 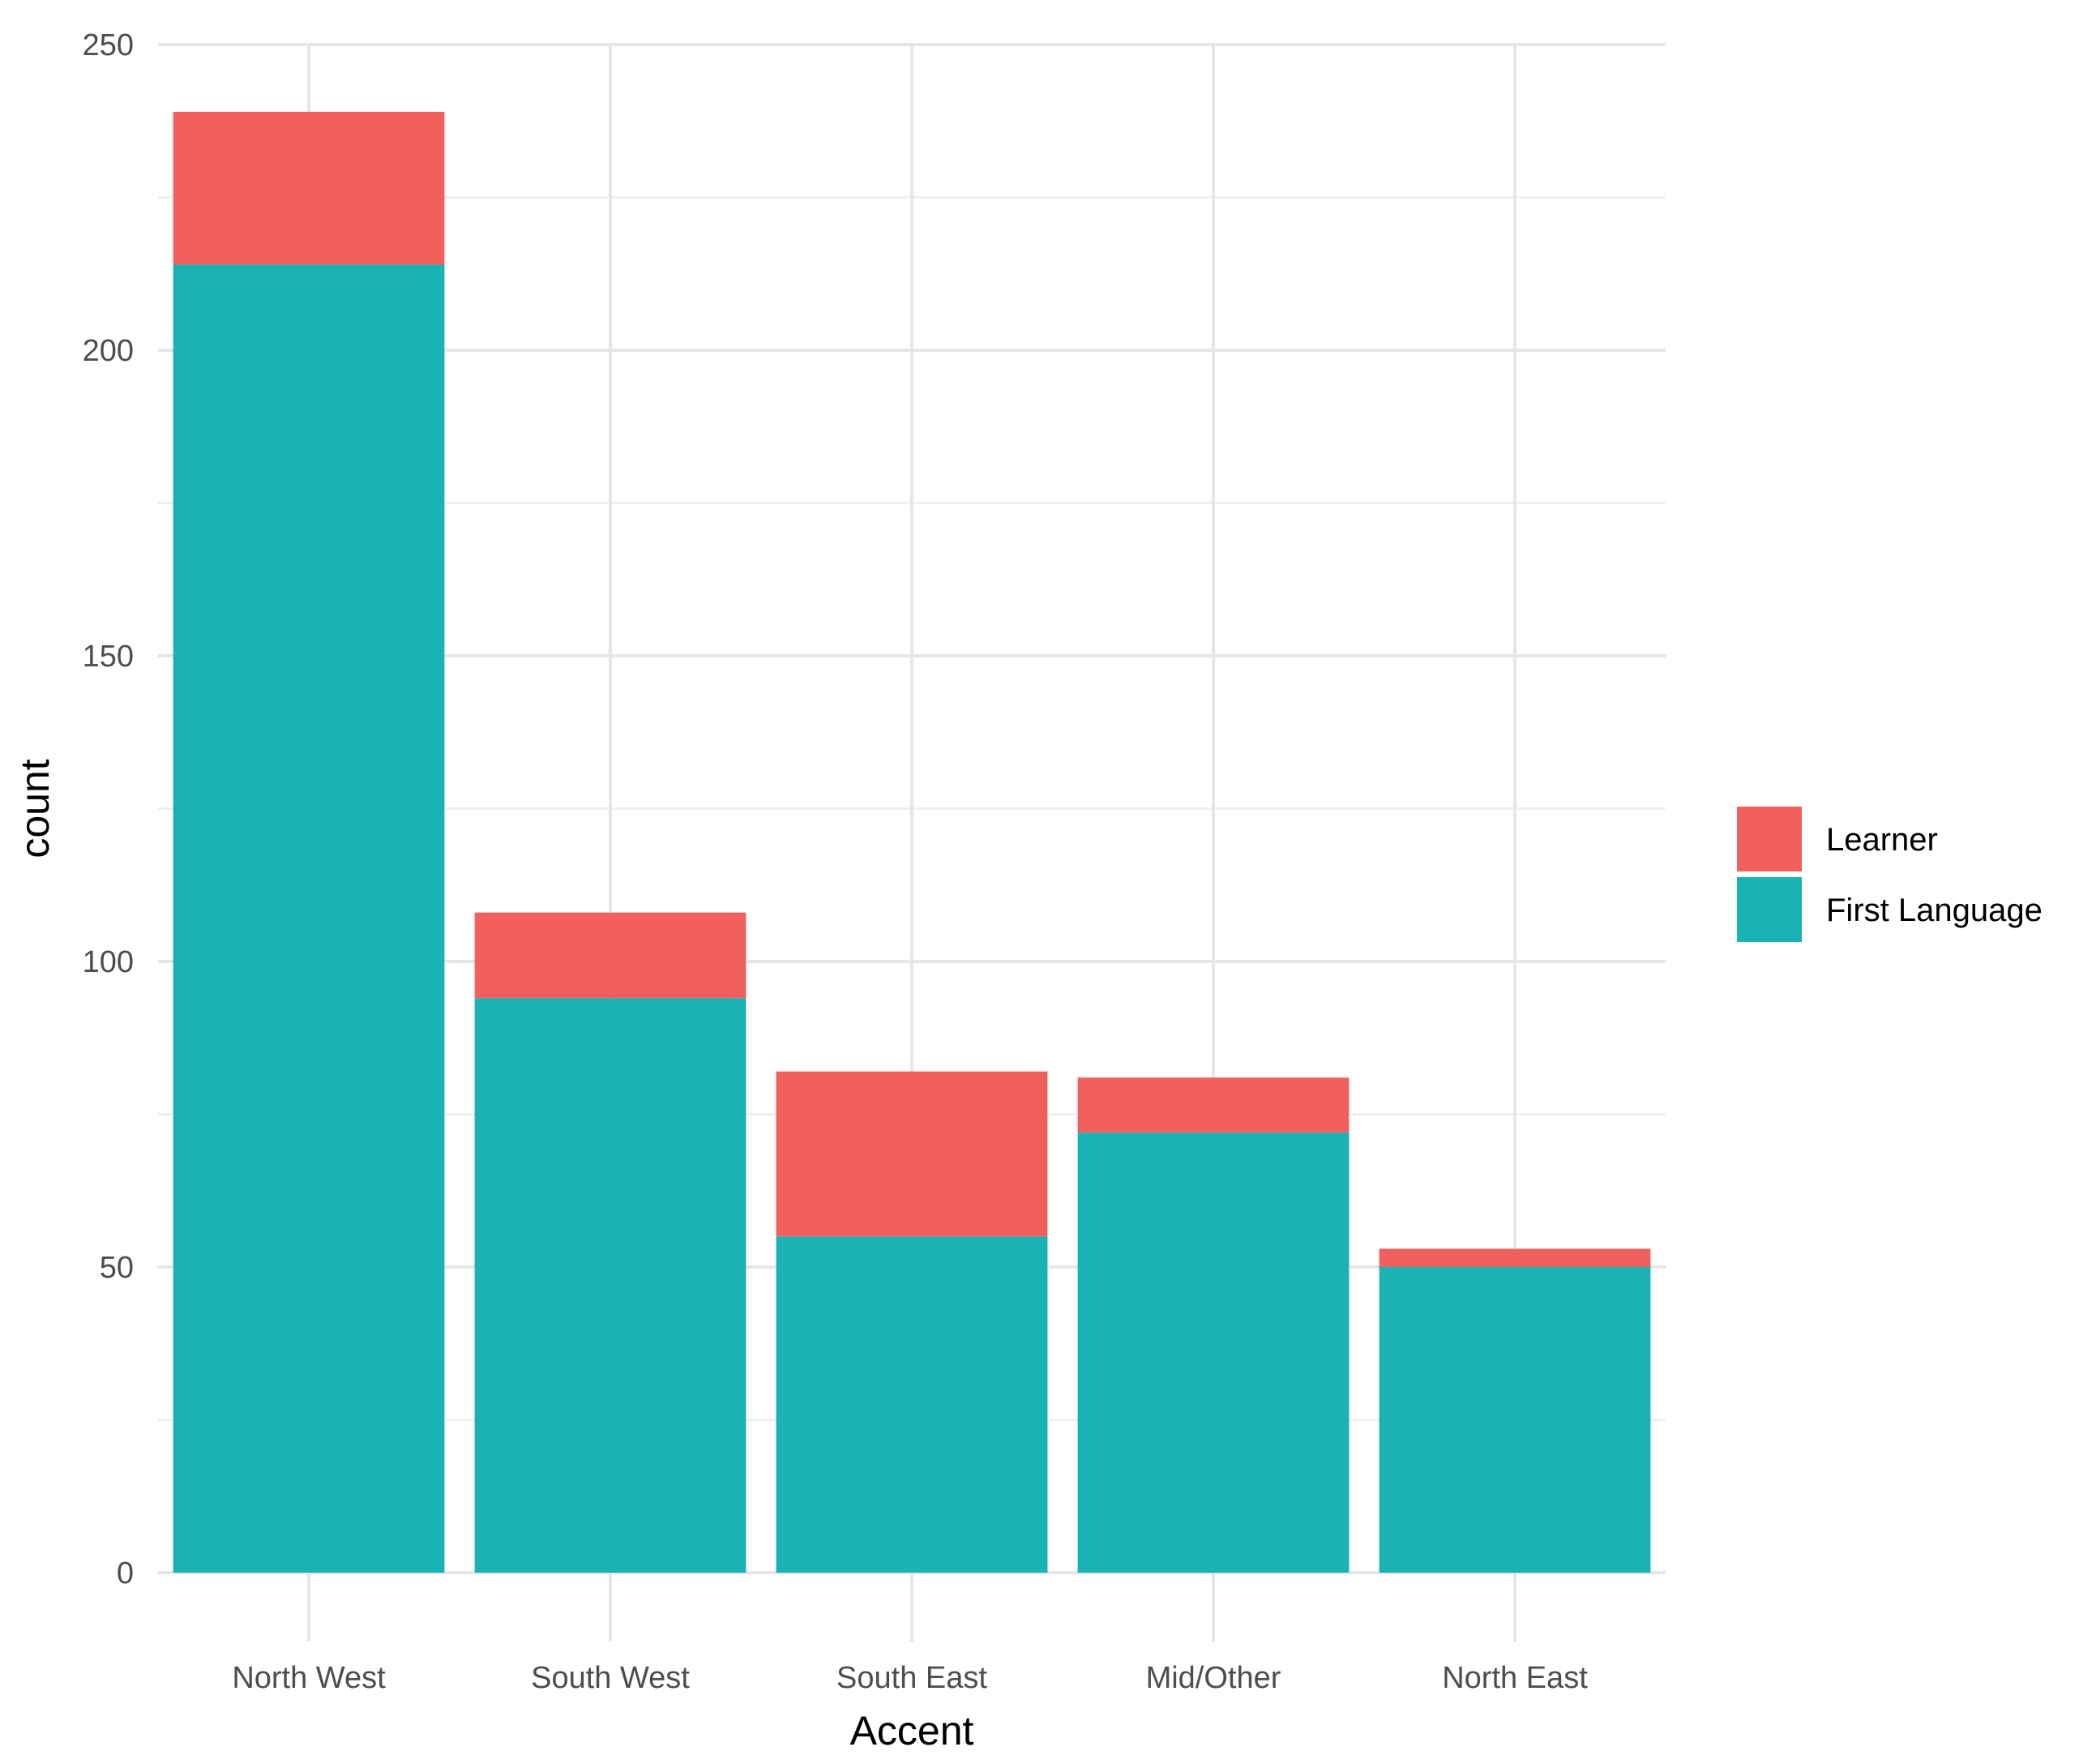 What do you see at coordinates (108, 962) in the screenshot?
I see `y-tick-label: 100` at bounding box center [108, 962].